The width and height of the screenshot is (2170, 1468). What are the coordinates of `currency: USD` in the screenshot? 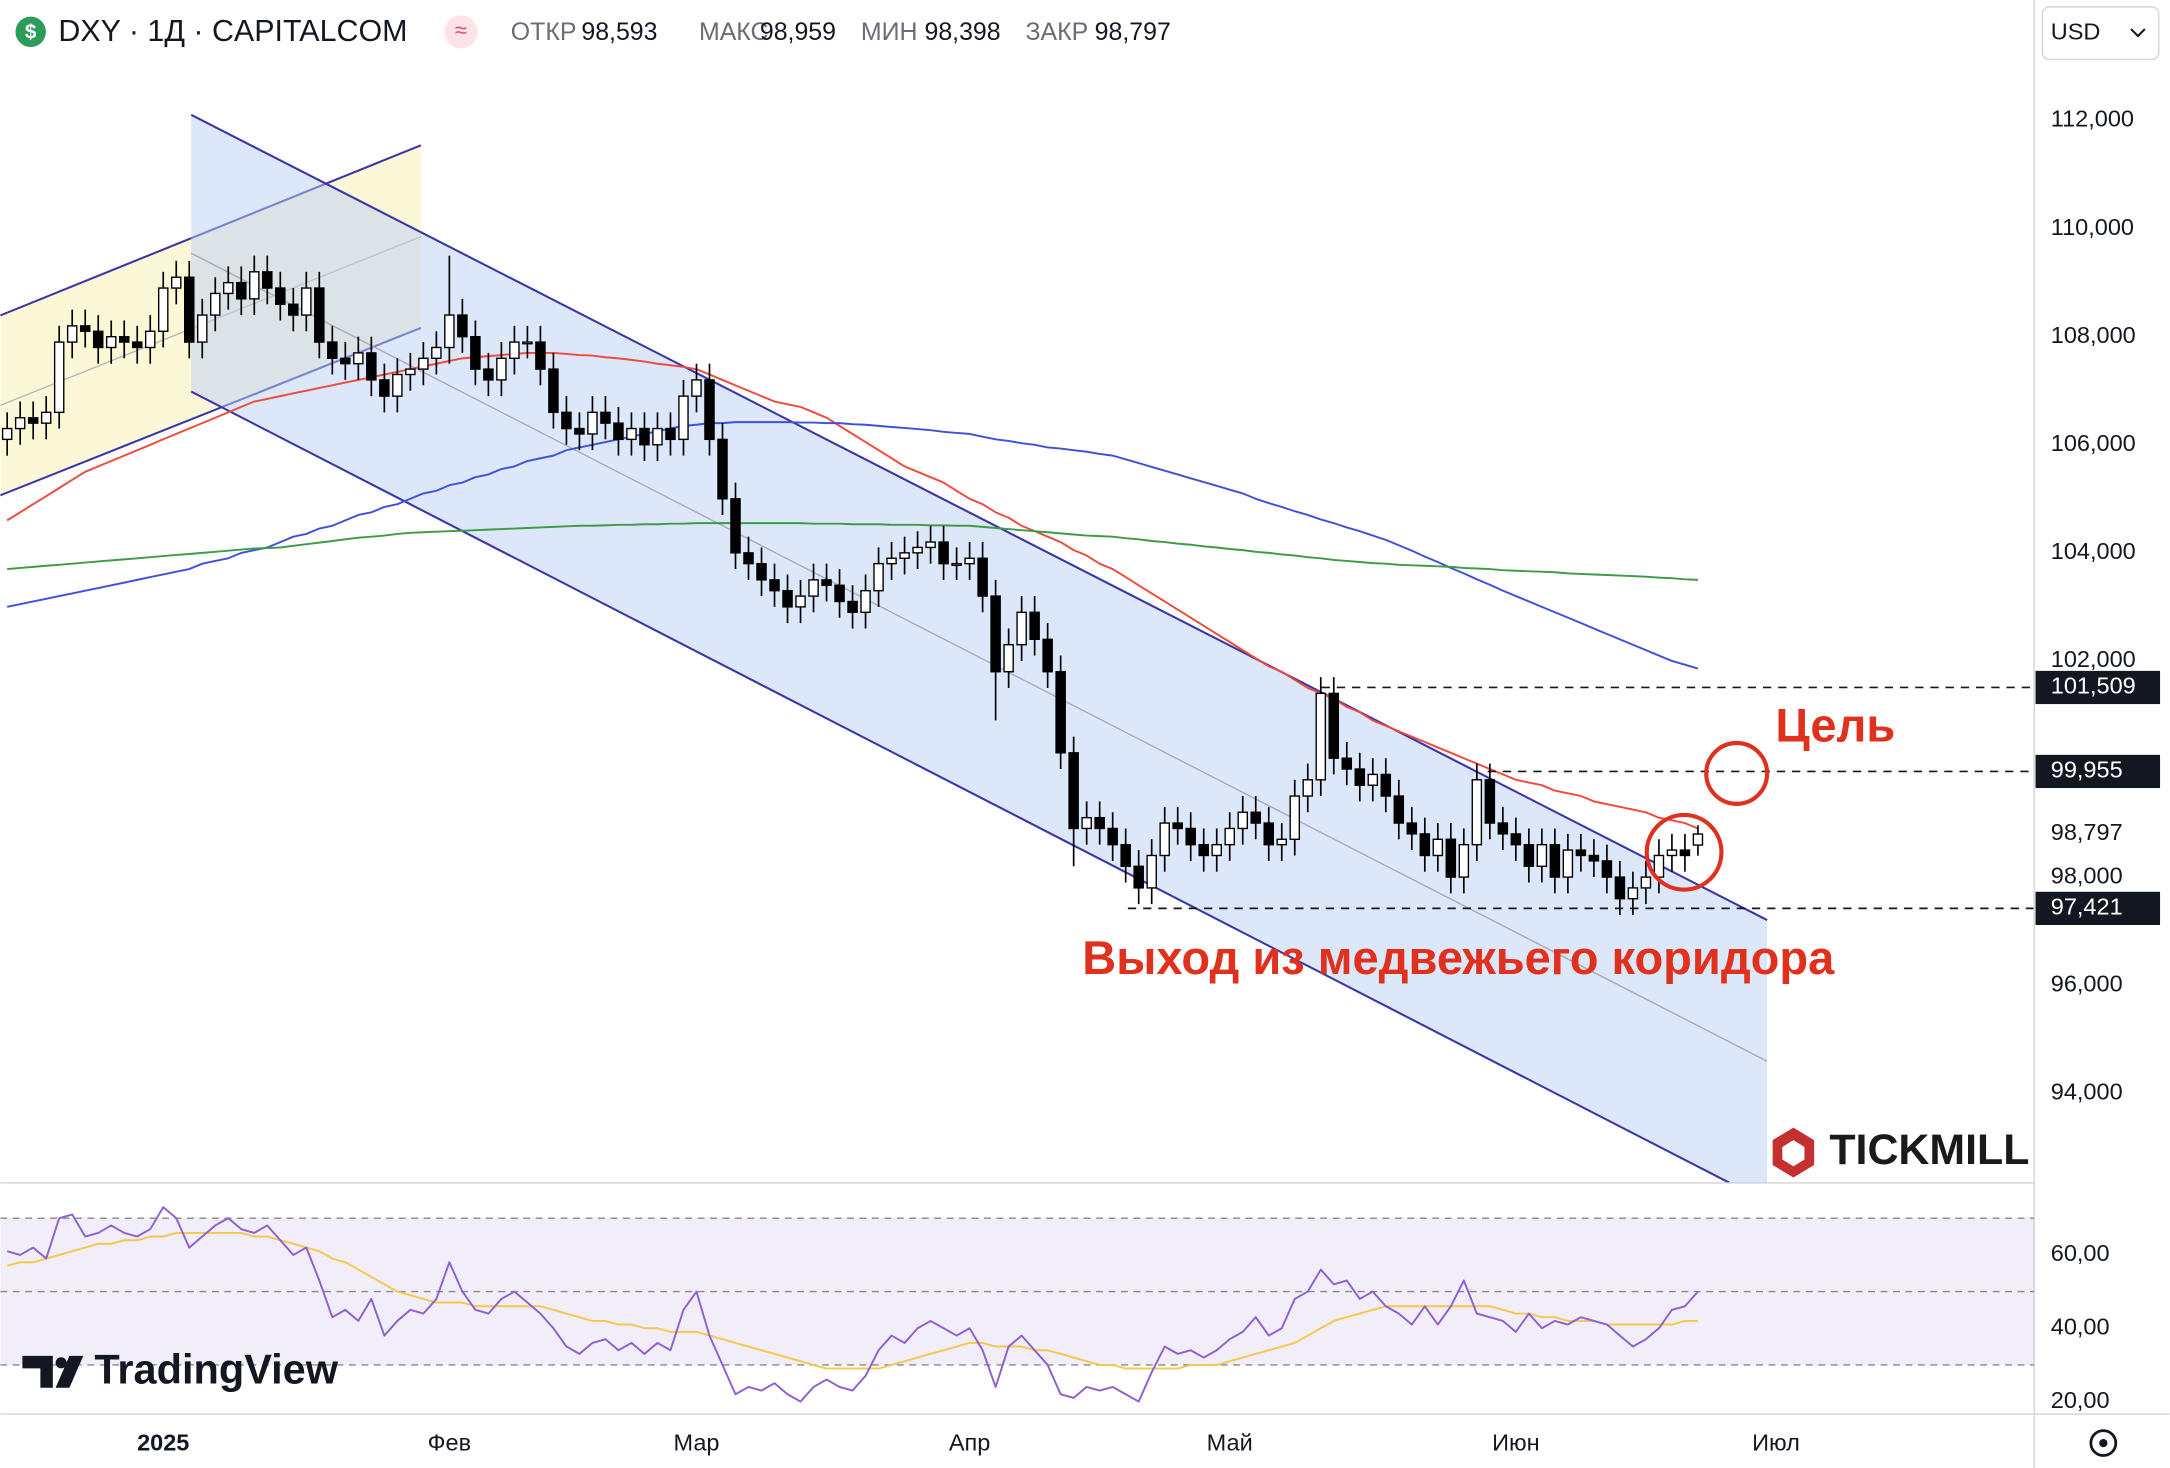 It's located at (2076, 31).